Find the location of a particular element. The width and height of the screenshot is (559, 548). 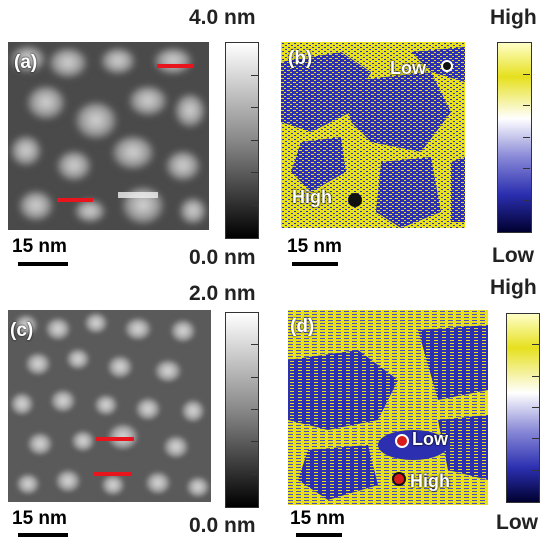

colorbar-max-label: 2.0 nm is located at coordinates (222, 293).